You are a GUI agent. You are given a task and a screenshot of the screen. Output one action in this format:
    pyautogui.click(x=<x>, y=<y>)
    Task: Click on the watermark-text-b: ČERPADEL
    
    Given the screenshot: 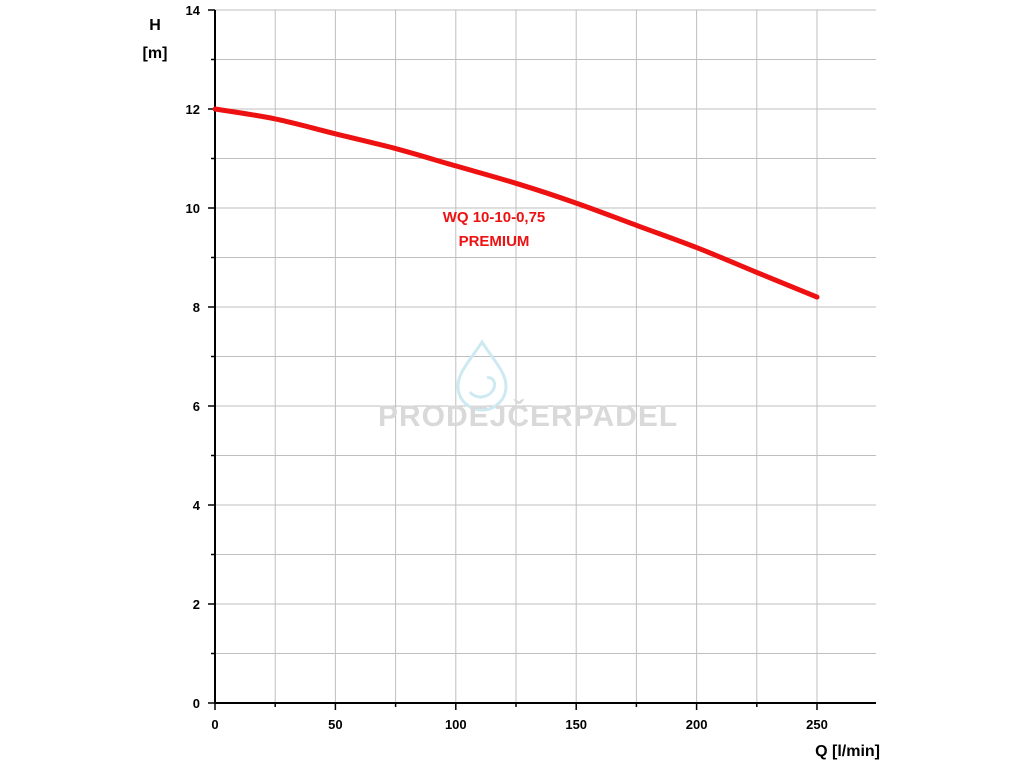 What is the action you would take?
    pyautogui.click(x=592, y=416)
    